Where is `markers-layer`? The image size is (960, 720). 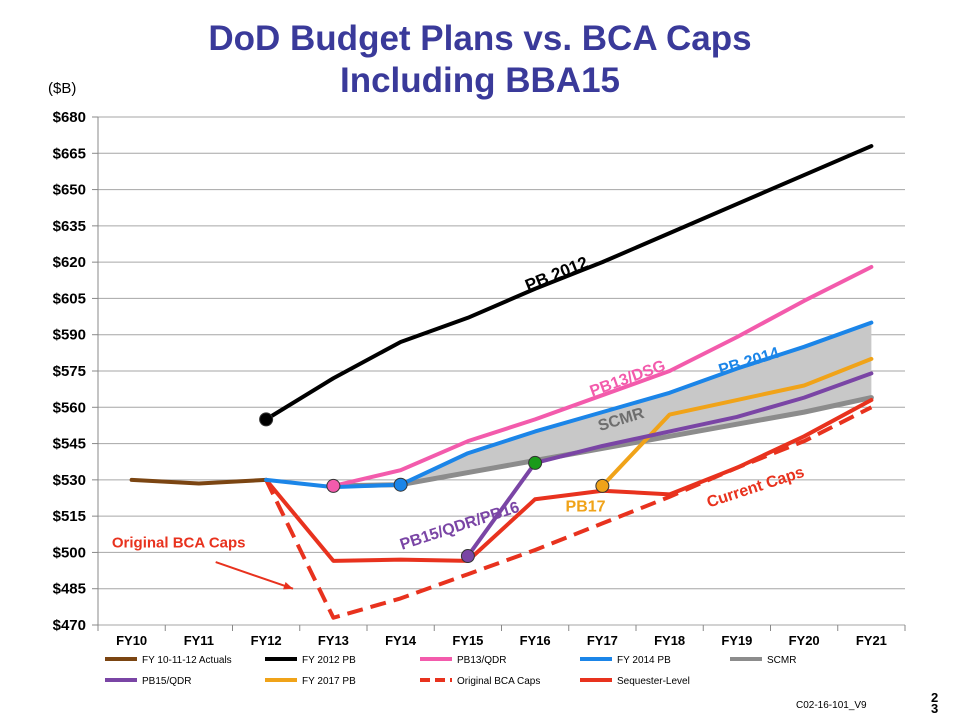 markers-layer is located at coordinates (434, 488).